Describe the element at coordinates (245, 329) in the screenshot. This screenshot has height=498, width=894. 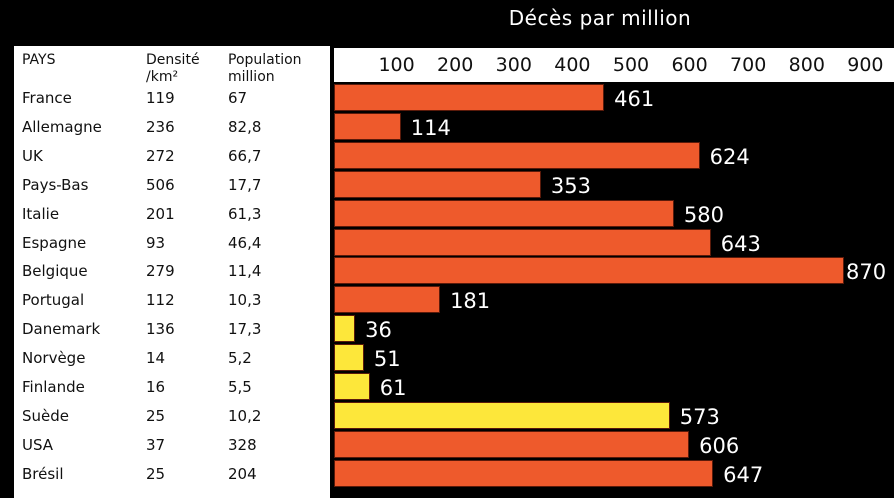
I see `table-cell-population: 17,3` at that location.